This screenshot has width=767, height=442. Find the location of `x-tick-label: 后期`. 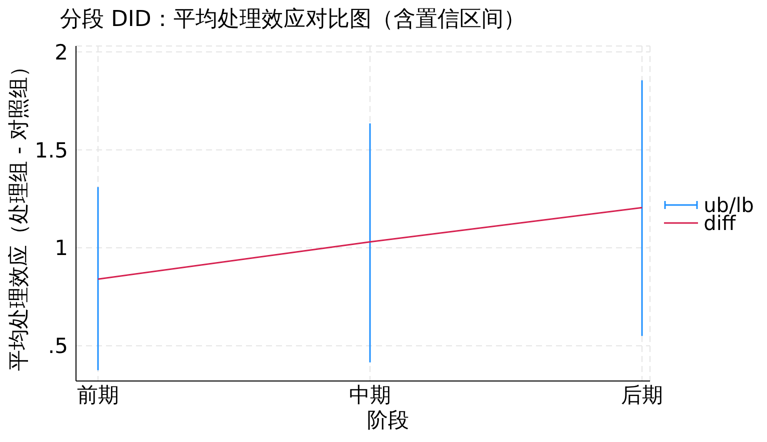

x-tick-label: 后期 is located at coordinates (642, 394).